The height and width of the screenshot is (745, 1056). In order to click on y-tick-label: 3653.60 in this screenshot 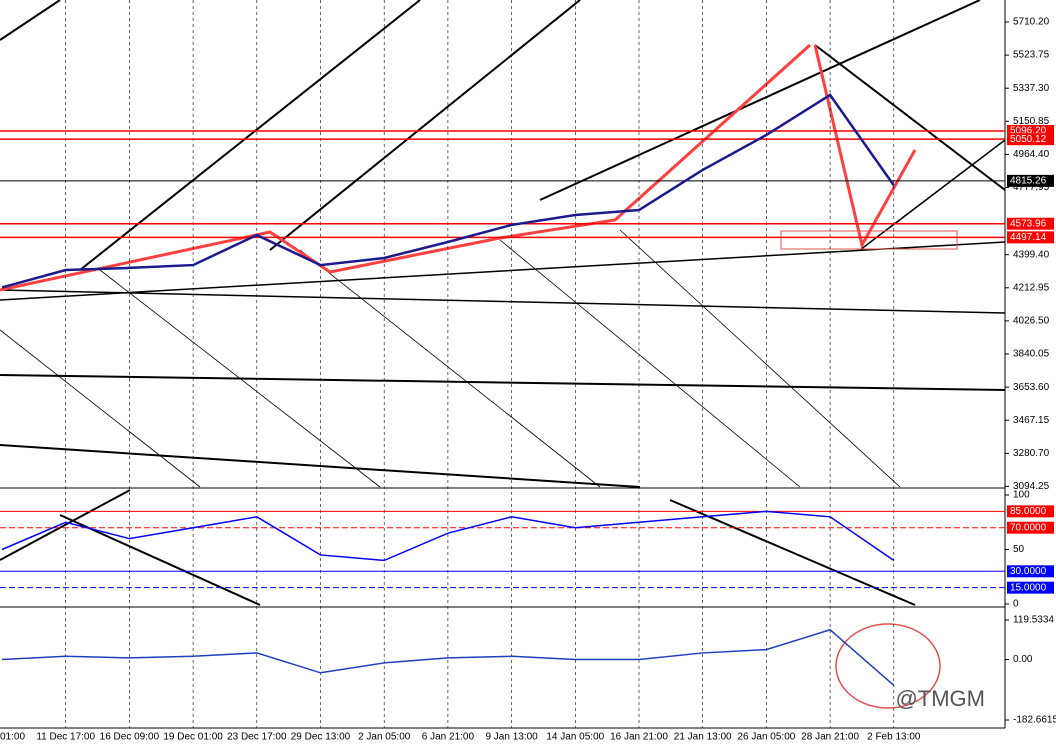, I will do `click(1031, 387)`.